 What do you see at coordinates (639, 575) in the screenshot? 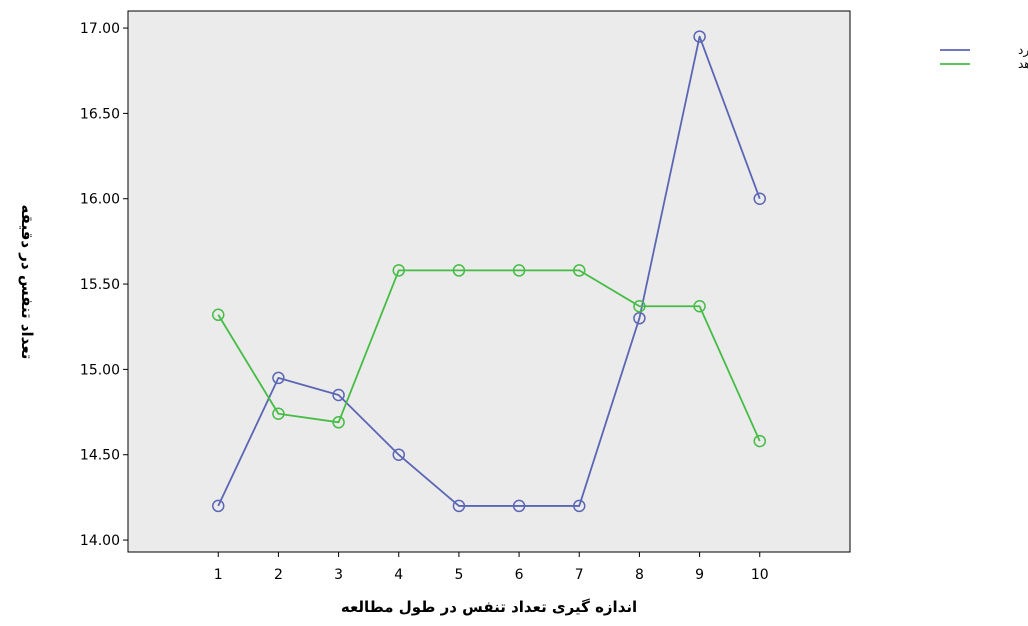
I see `x-tick-label: 8` at bounding box center [639, 575].